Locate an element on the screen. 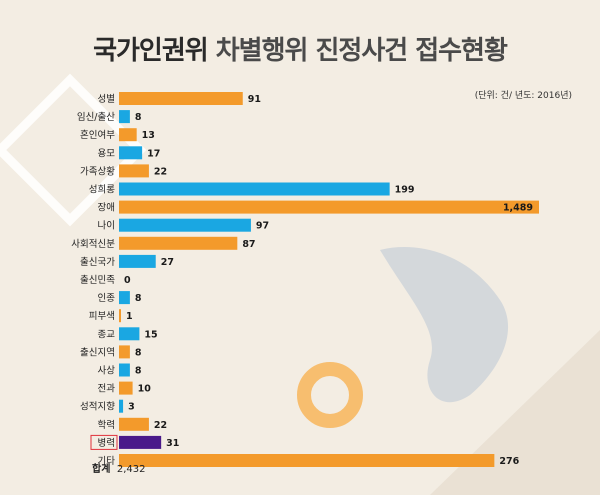 The width and height of the screenshot is (600, 495). value-label: 10 is located at coordinates (145, 389).